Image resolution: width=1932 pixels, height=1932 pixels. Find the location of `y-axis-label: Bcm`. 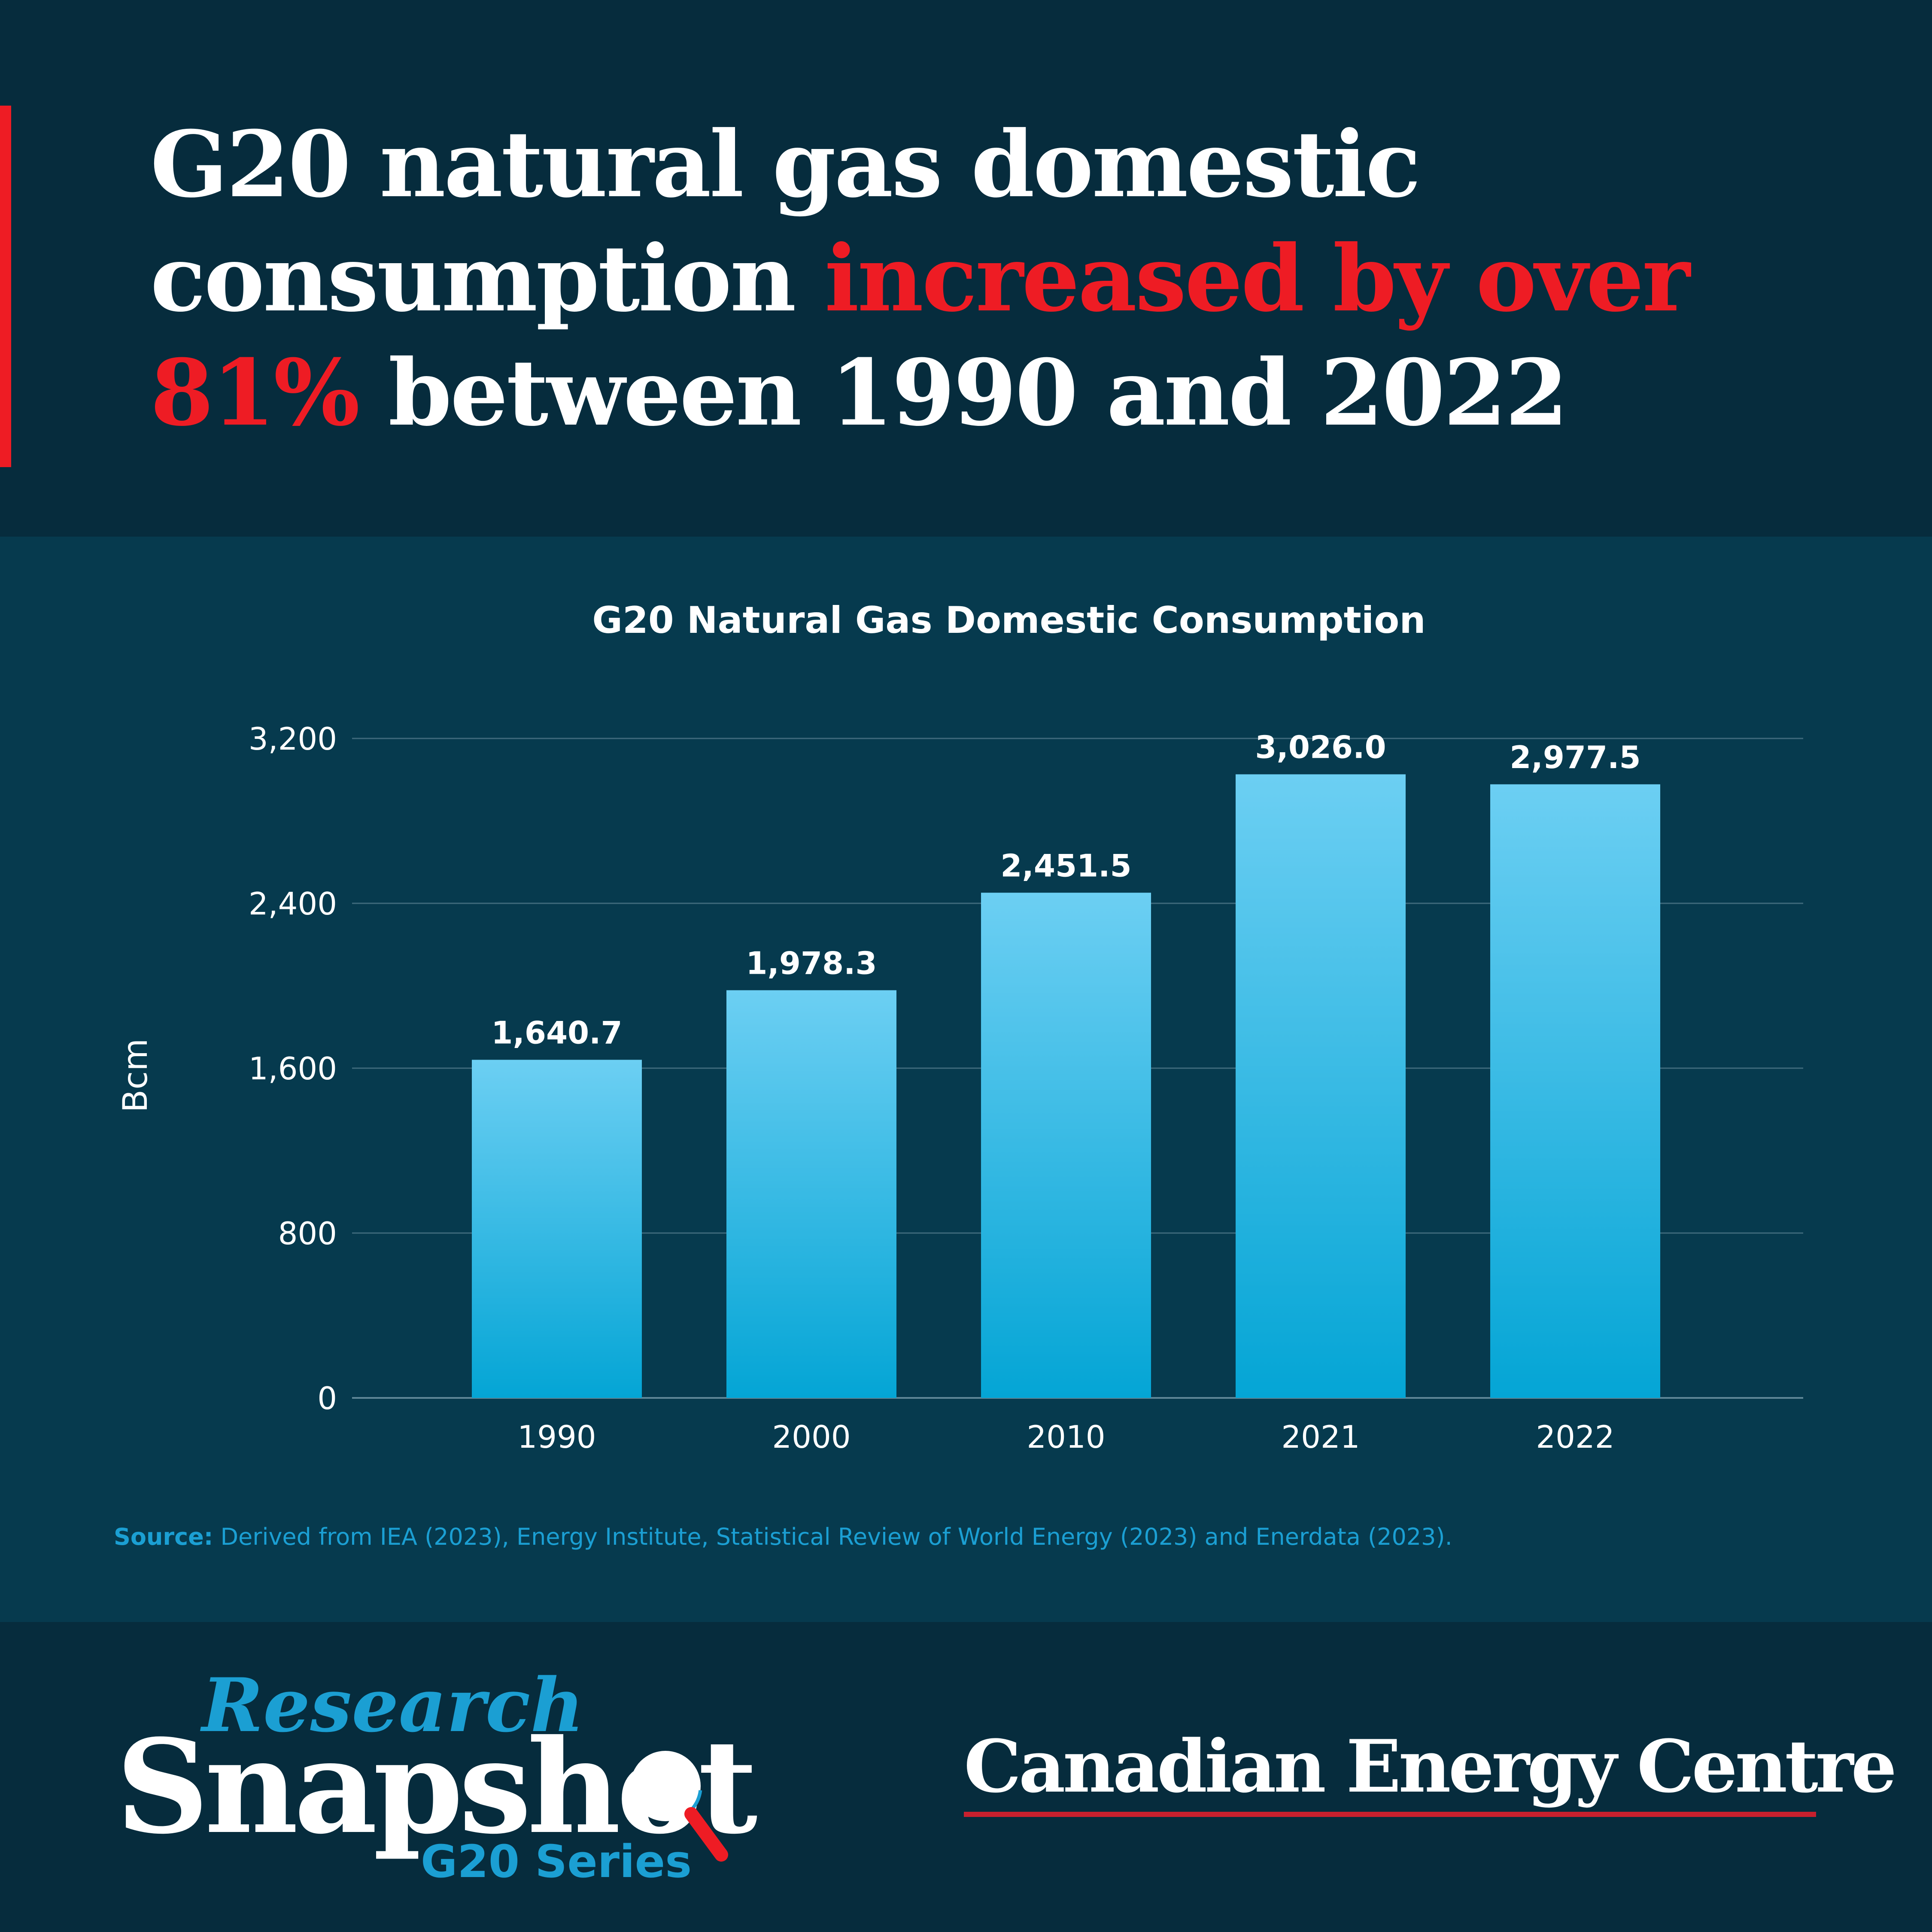

y-axis-label: Bcm is located at coordinates (135, 1075).